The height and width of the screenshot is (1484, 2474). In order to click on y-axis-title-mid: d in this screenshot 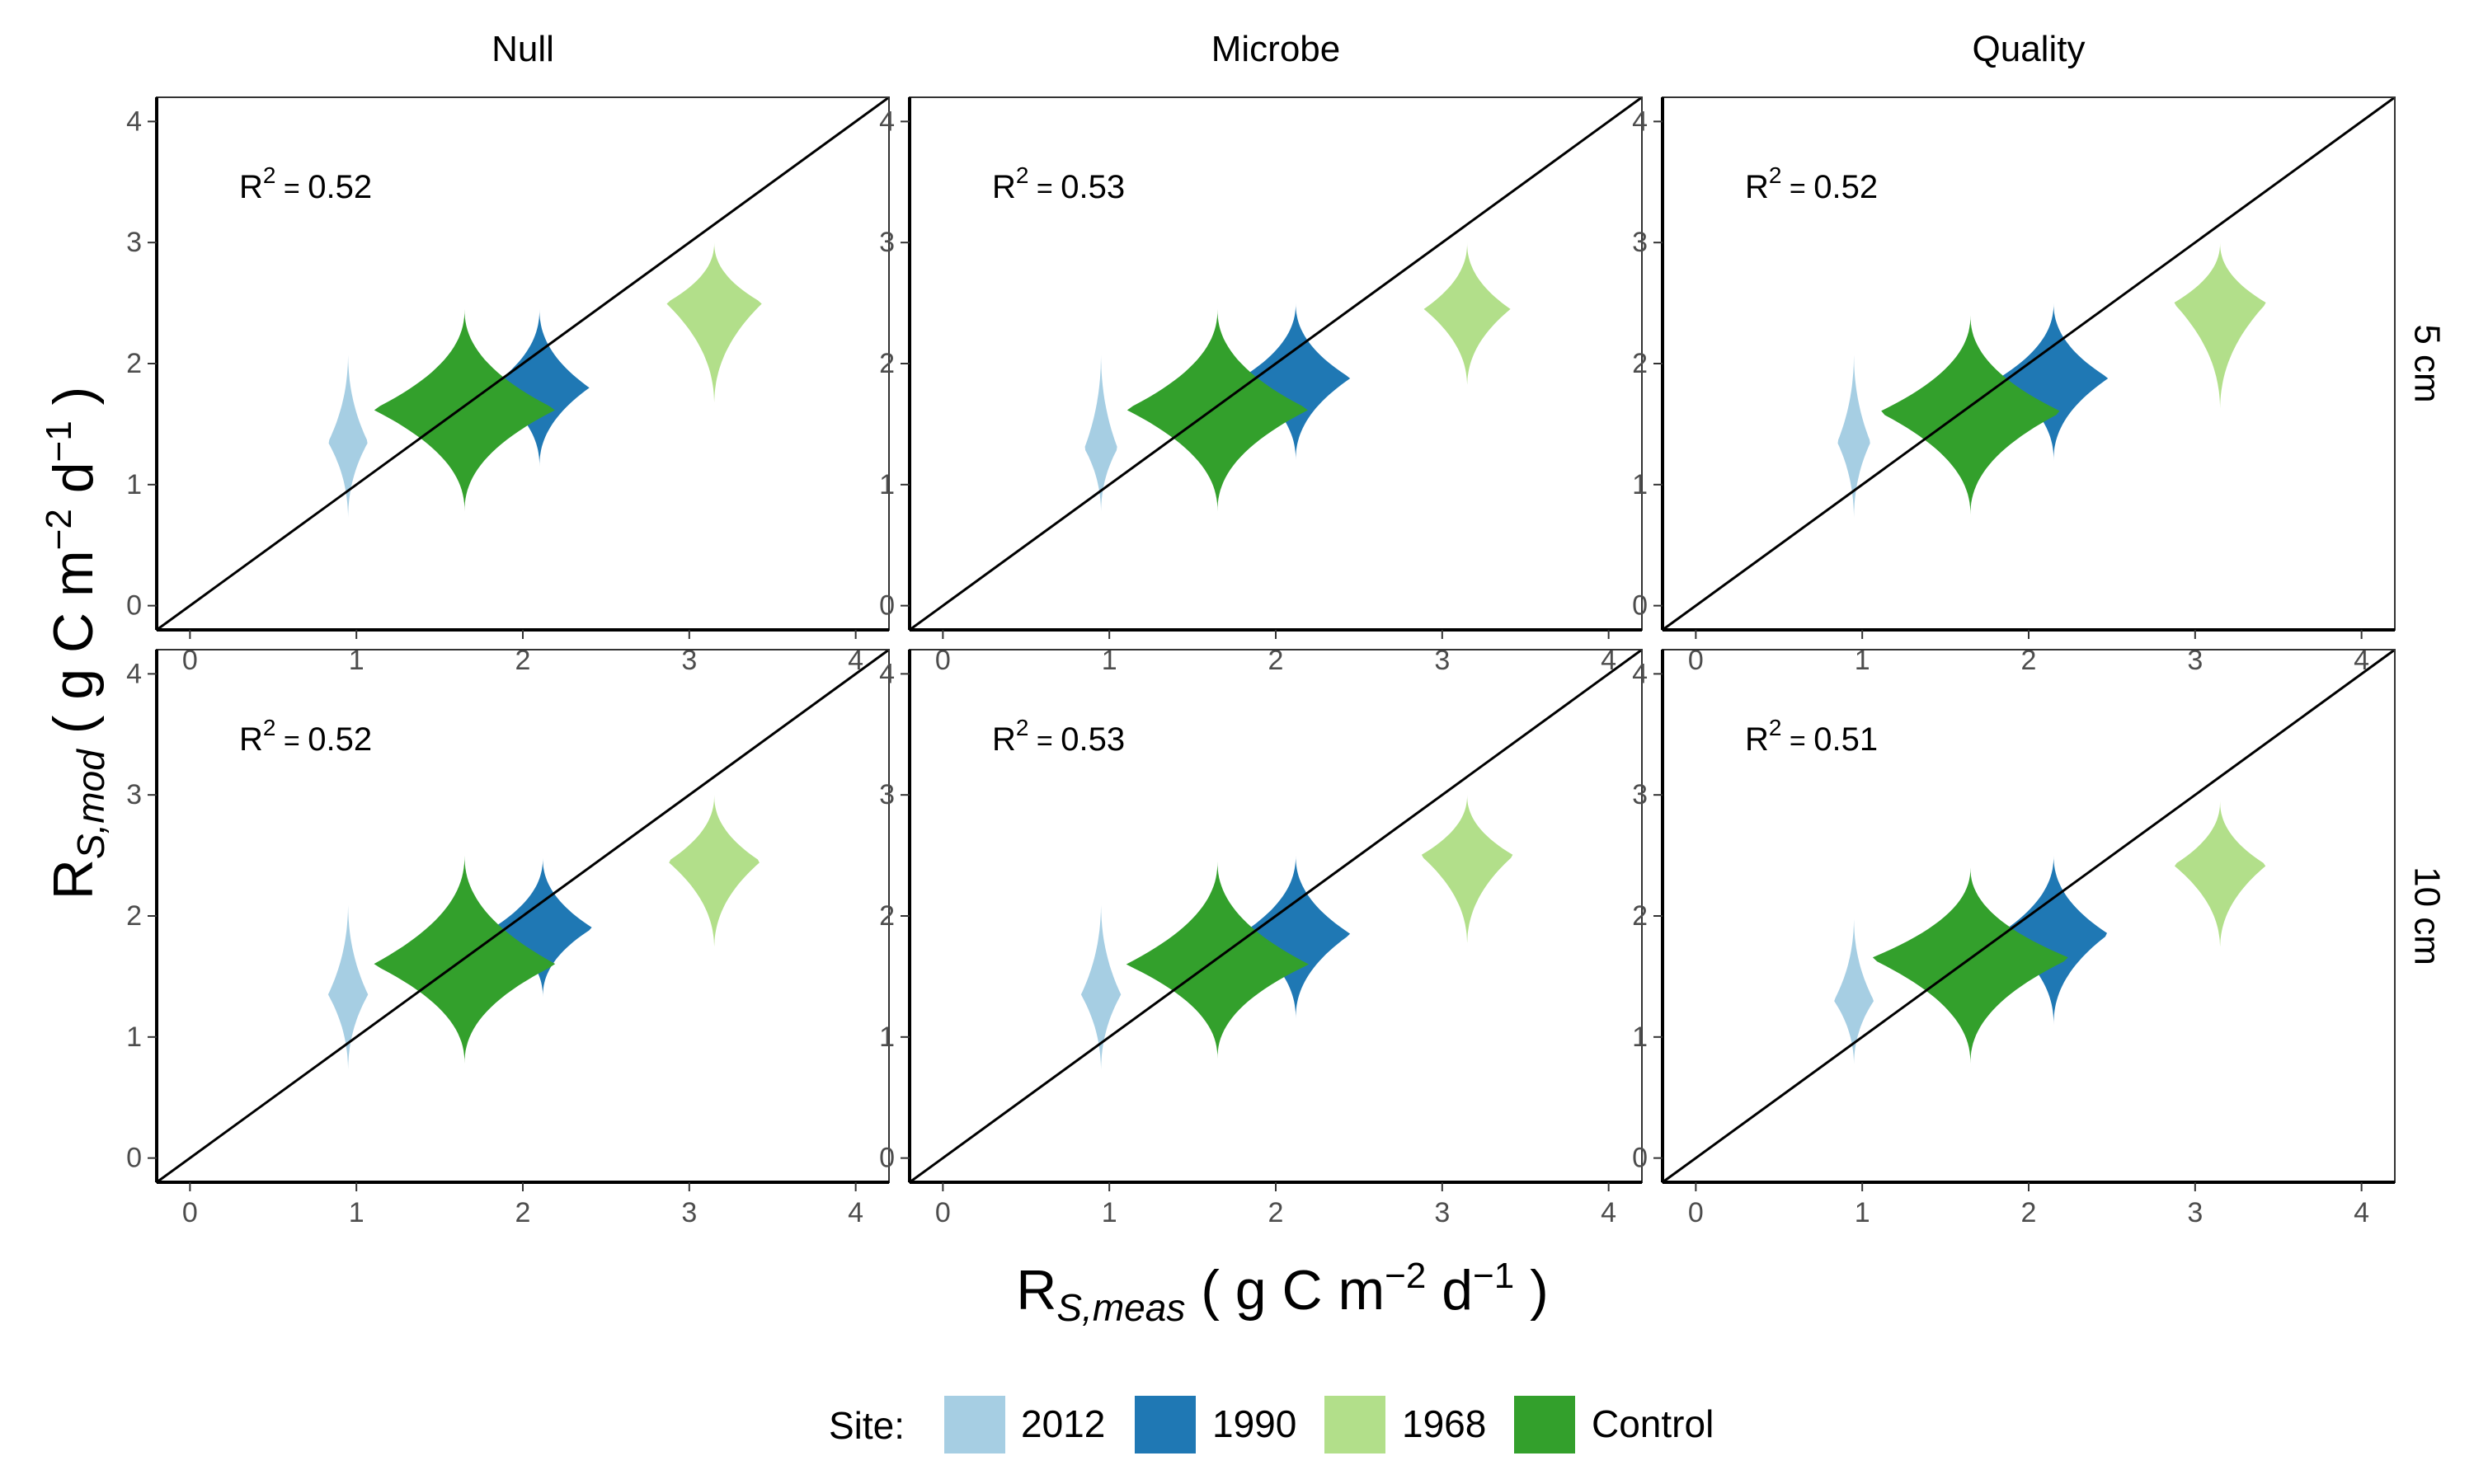, I will do `click(73, 486)`.